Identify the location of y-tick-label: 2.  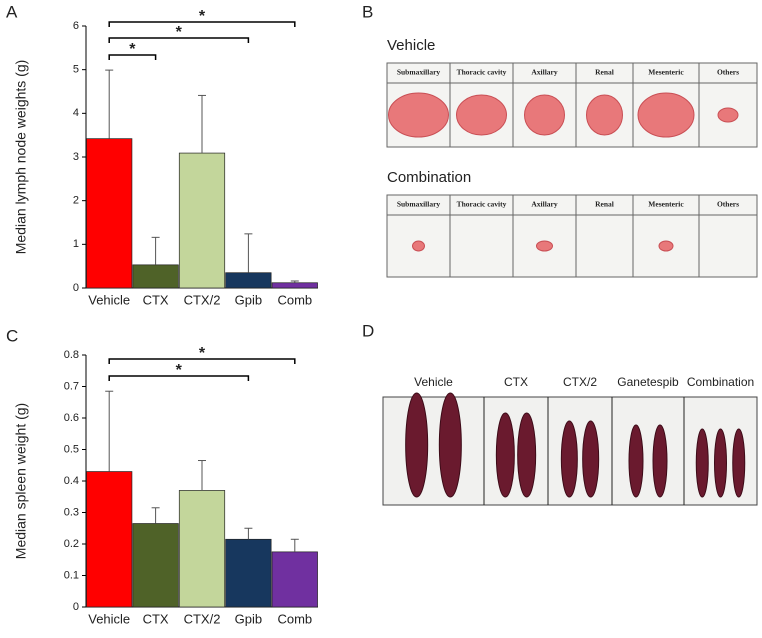
(76, 201).